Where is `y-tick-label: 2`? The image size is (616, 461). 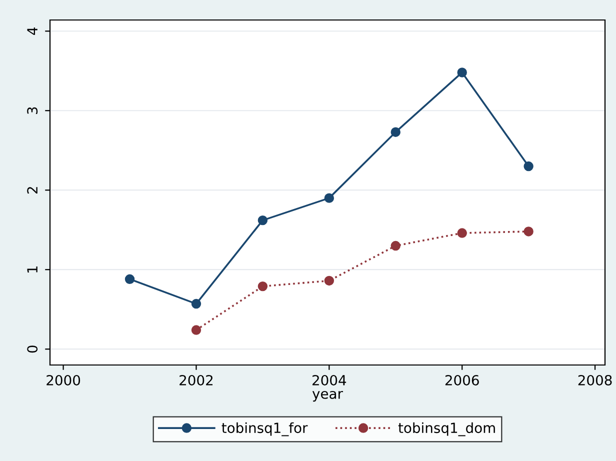 y-tick-label: 2 is located at coordinates (32, 190).